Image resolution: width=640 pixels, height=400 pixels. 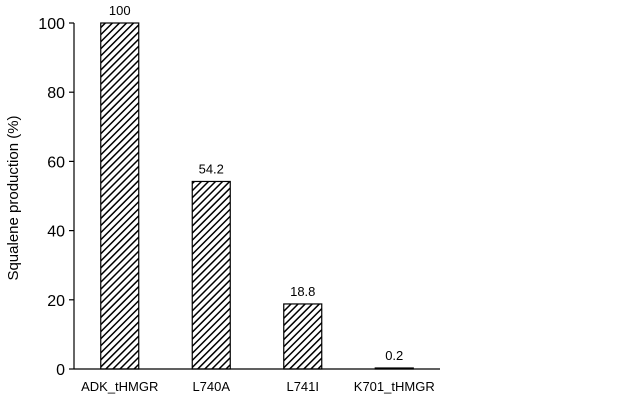 I want to click on y-tick-label: 40, so click(x=56, y=232).